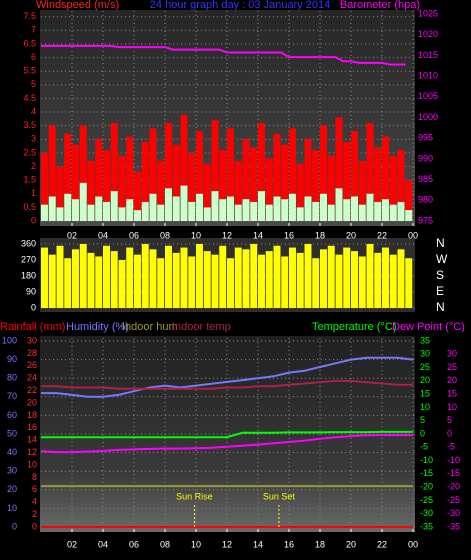 The width and height of the screenshot is (471, 560). What do you see at coordinates (196, 235) in the screenshot?
I see `x-tick-label: 10` at bounding box center [196, 235].